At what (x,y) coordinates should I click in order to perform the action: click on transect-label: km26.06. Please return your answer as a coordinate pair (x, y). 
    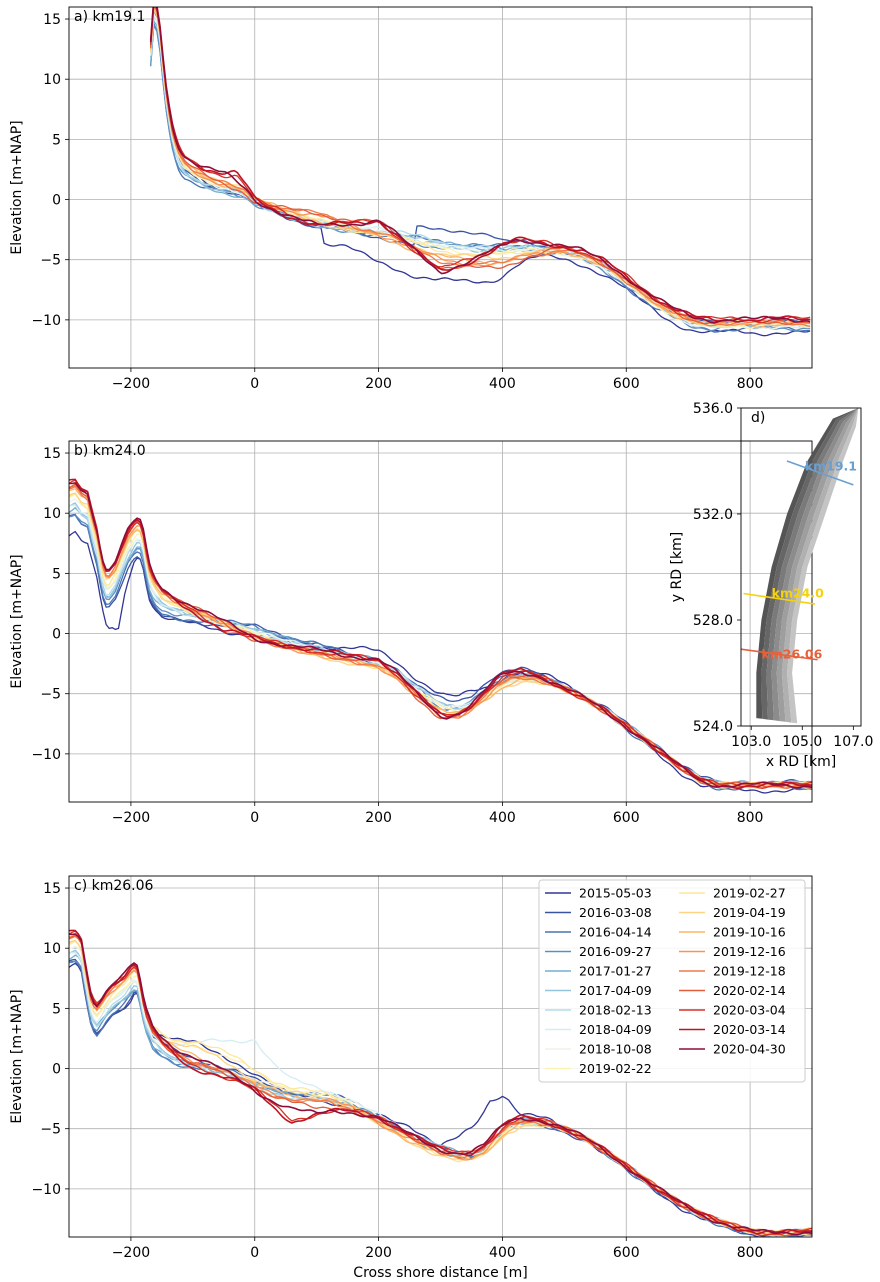
    Looking at the image, I should click on (791, 653).